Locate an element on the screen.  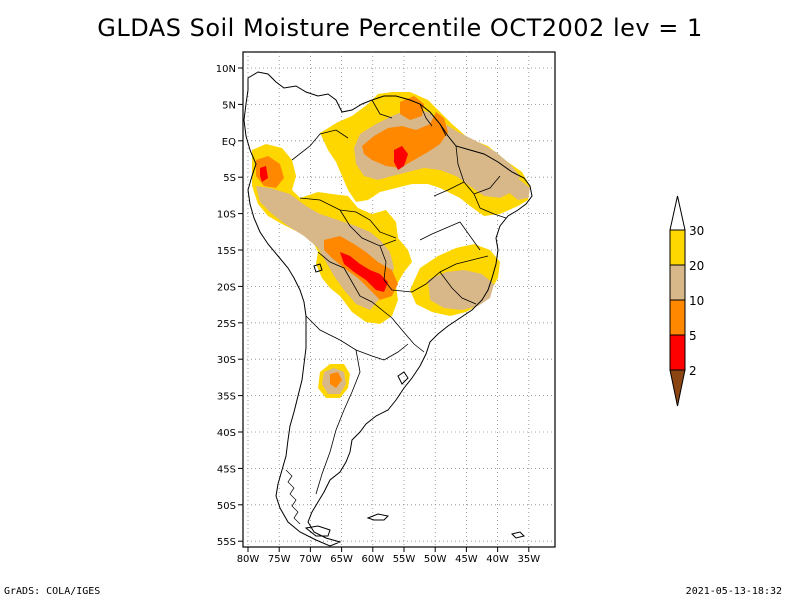
lon-tick-label: 35W is located at coordinates (528, 559).